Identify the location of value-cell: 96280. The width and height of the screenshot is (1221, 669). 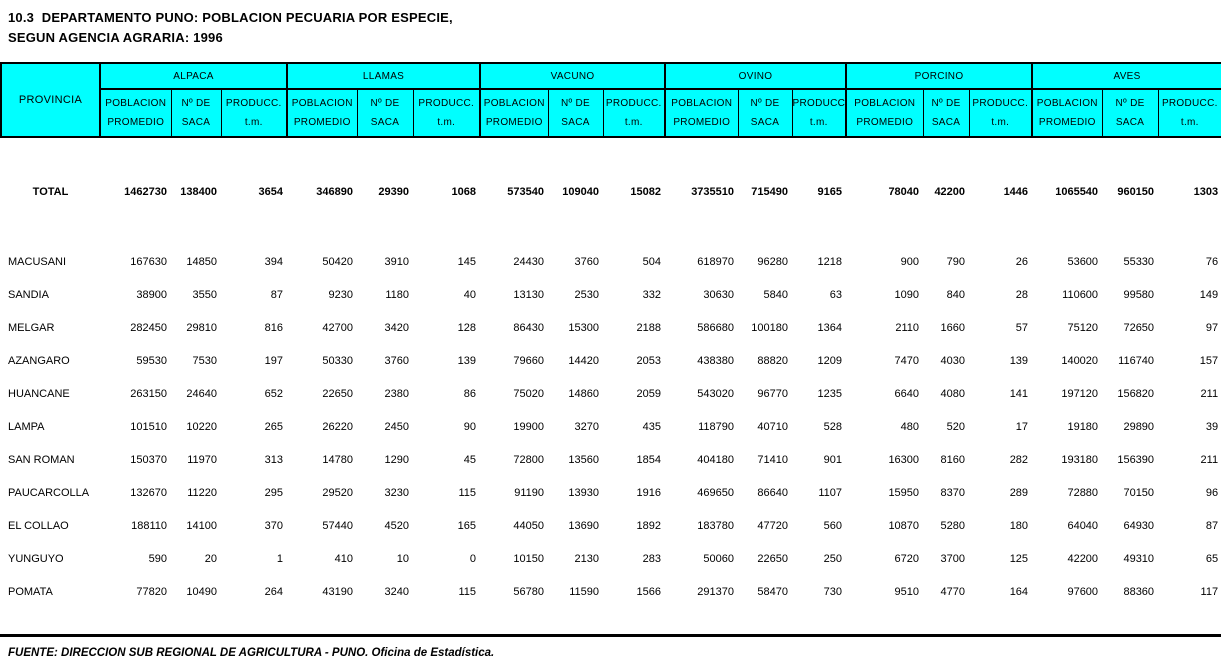
(773, 261).